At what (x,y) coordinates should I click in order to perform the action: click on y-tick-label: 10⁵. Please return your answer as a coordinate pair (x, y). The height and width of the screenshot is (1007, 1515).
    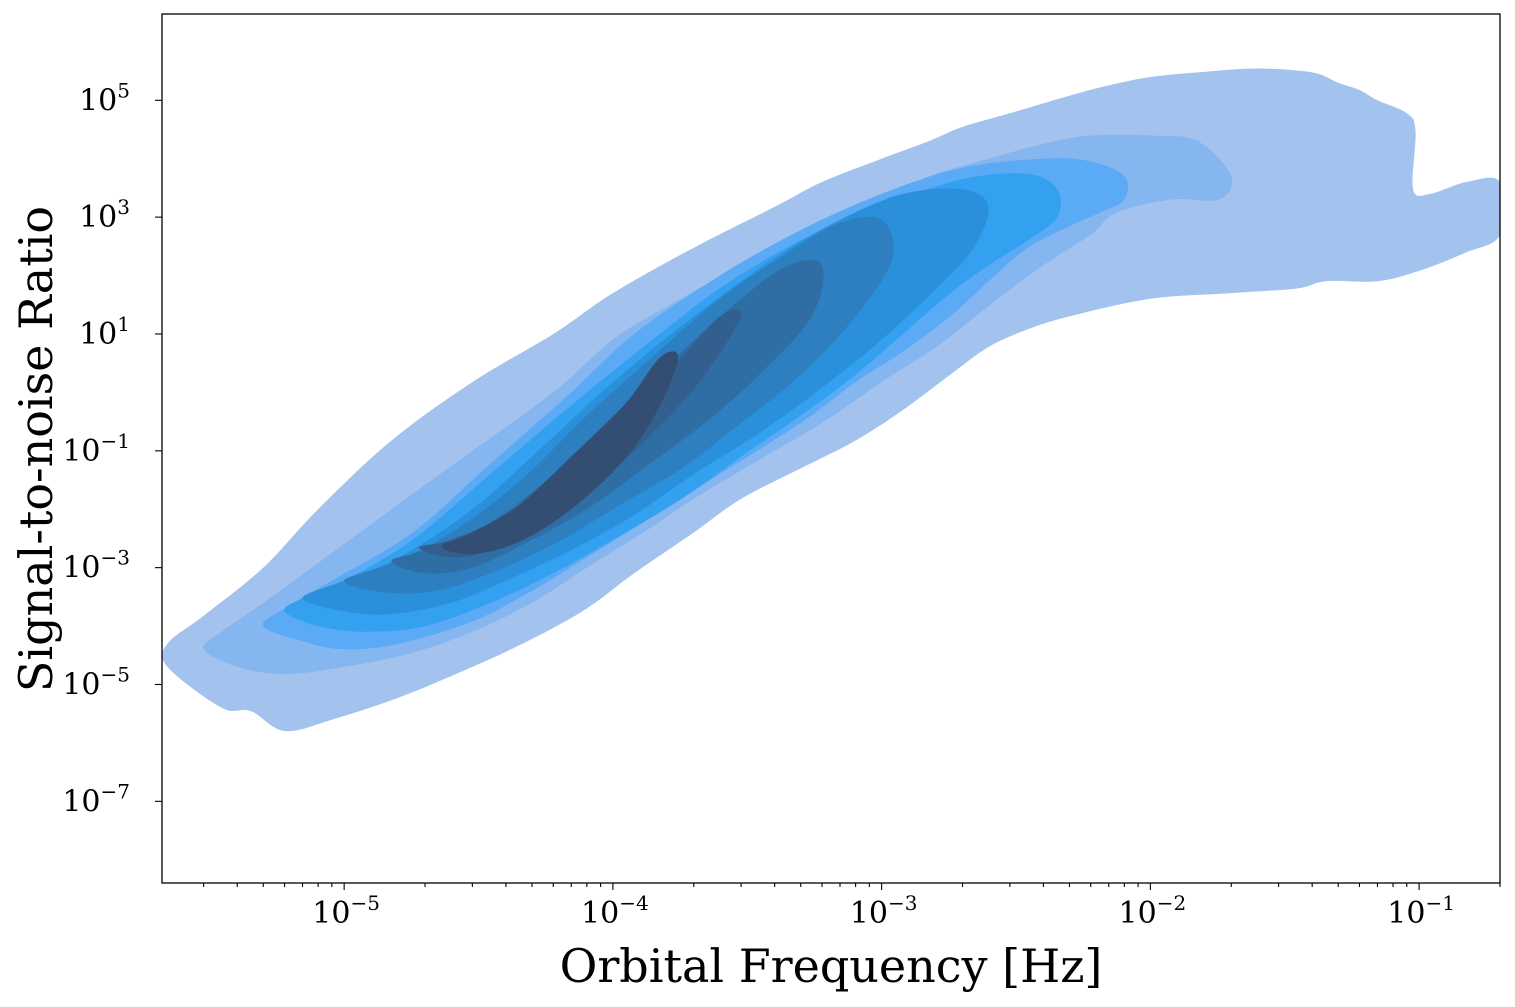
    Looking at the image, I should click on (104, 98).